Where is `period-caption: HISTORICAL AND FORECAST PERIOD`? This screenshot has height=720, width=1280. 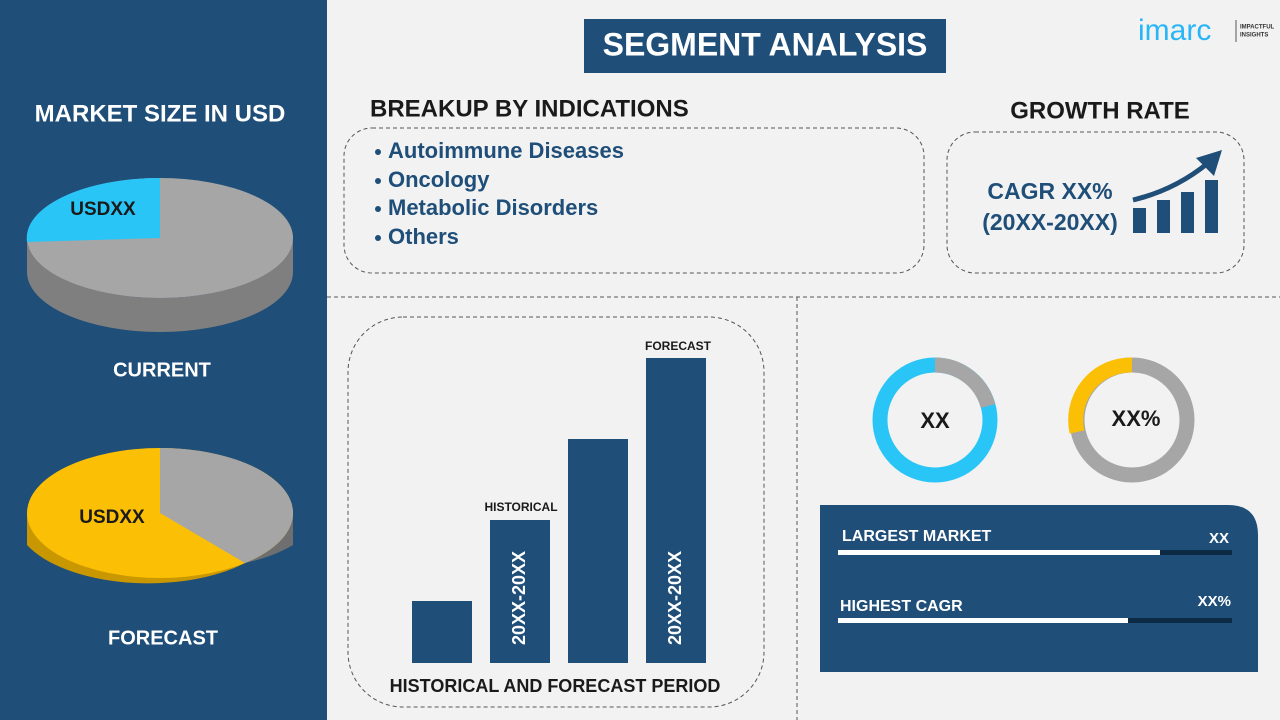
period-caption: HISTORICAL AND FORECAST PERIOD is located at coordinates (555, 686).